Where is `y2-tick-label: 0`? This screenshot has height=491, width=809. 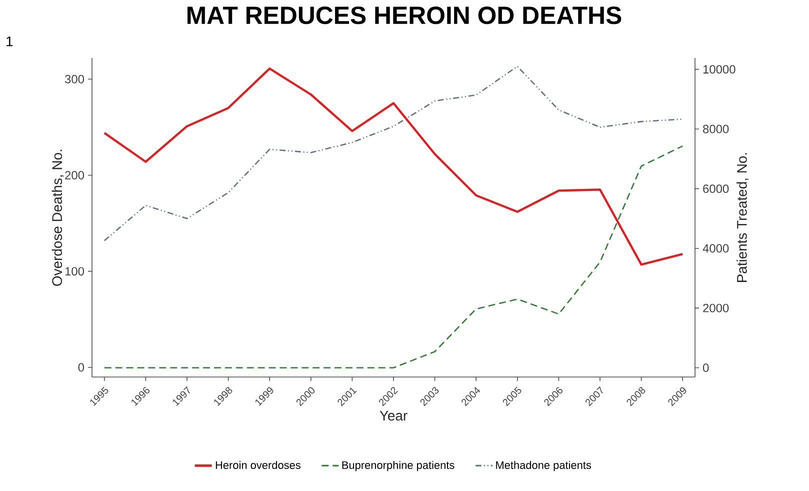
y2-tick-label: 0 is located at coordinates (705, 368).